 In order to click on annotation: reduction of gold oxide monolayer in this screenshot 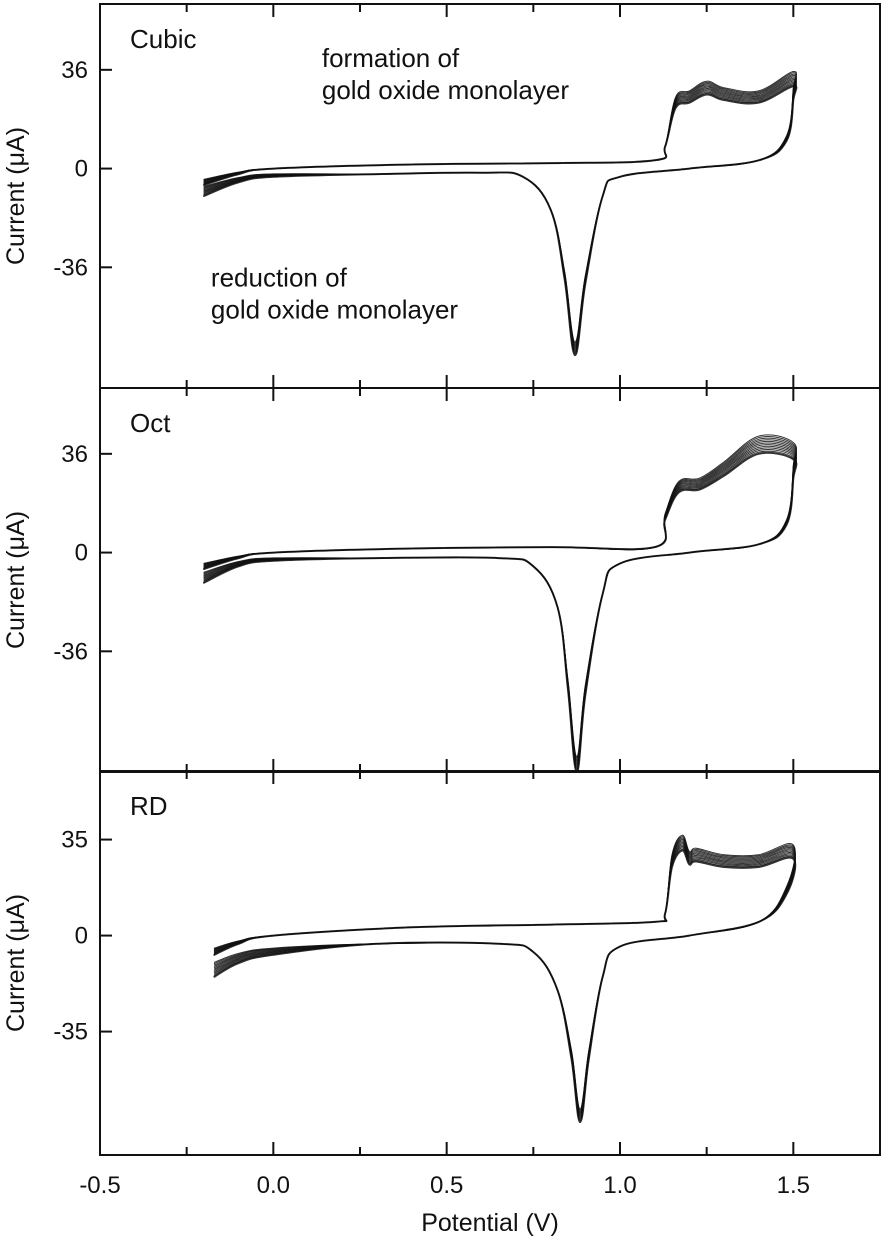, I will do `click(334, 294)`.